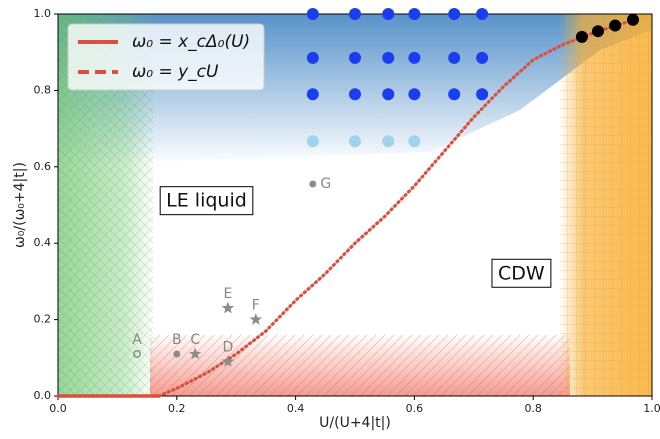  What do you see at coordinates (175, 72) in the screenshot?
I see `legend-label: ω₀ = y_cU` at bounding box center [175, 72].